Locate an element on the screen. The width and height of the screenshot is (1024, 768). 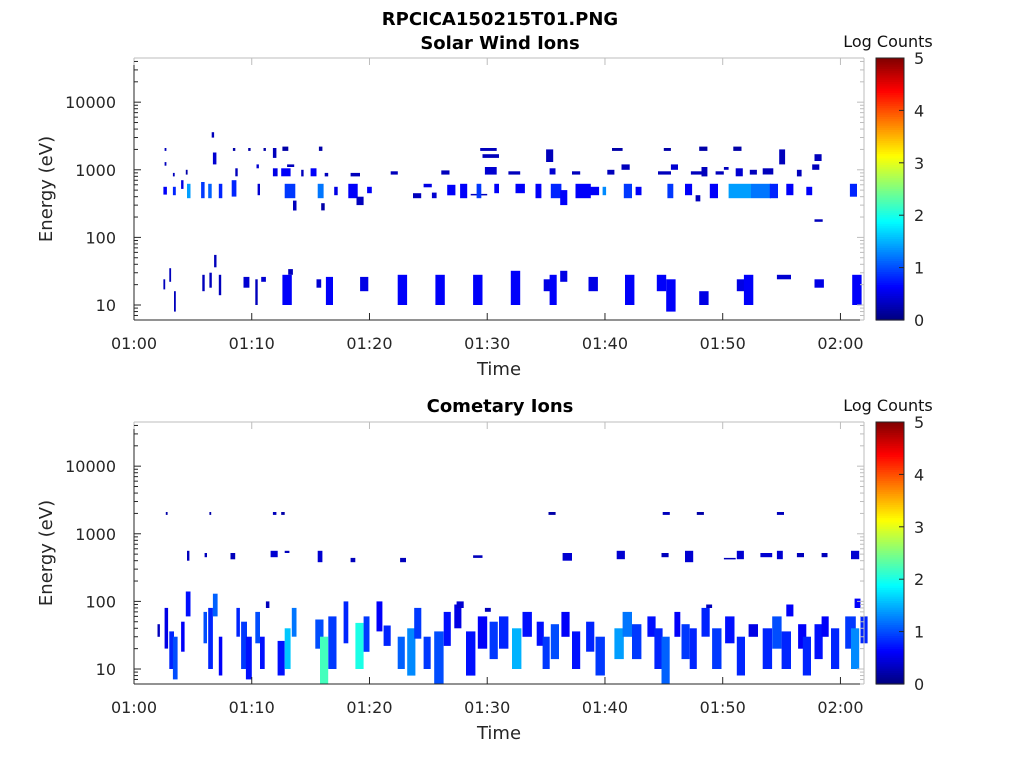
y-tick-label: 100 is located at coordinates (100, 601).